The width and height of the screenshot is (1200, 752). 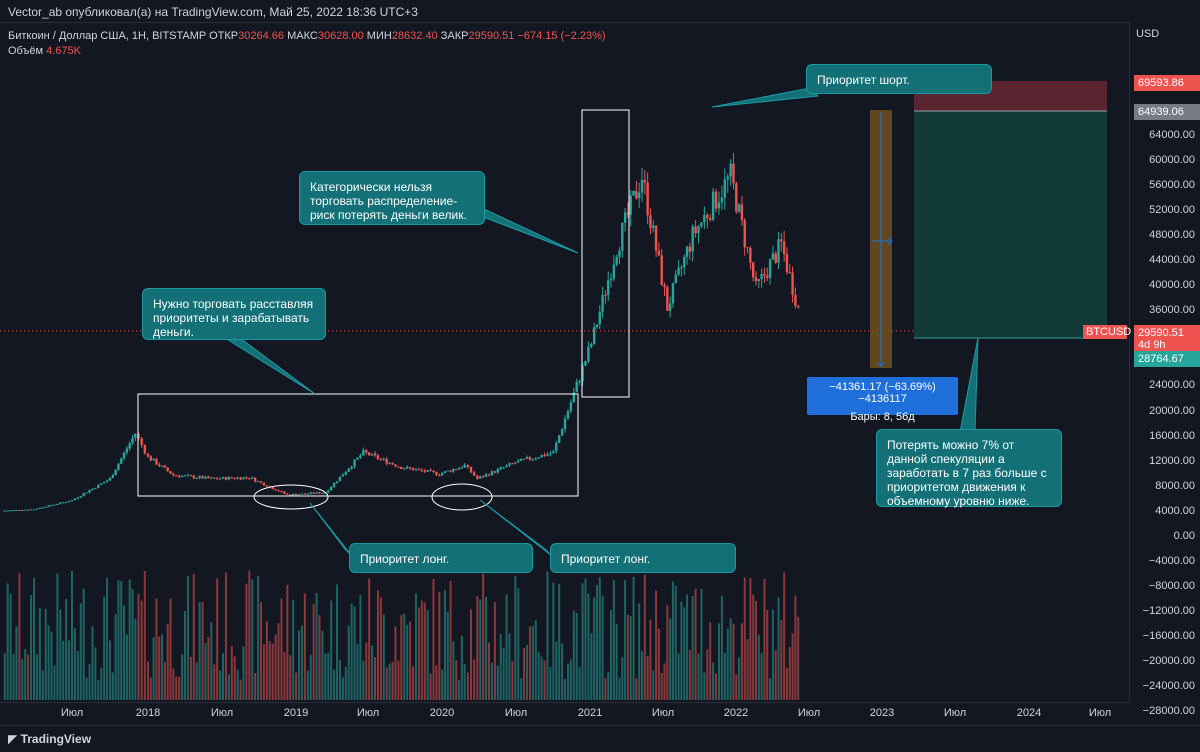 I want to click on volume-bars, so click(x=401, y=635).